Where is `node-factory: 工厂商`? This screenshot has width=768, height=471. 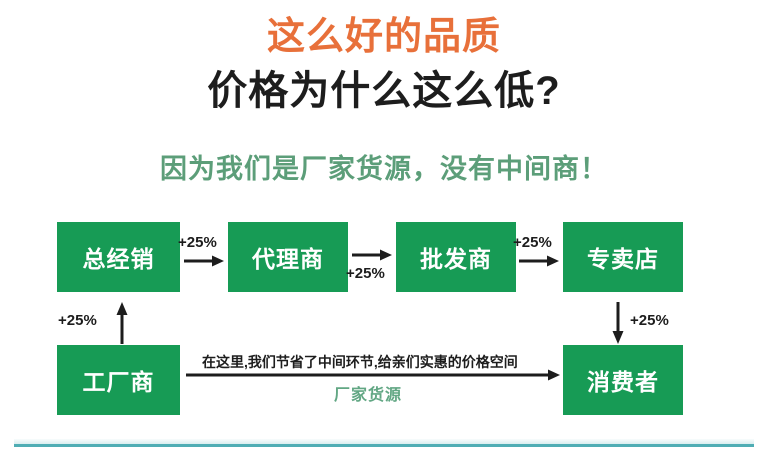 node-factory: 工厂商 is located at coordinates (118, 380).